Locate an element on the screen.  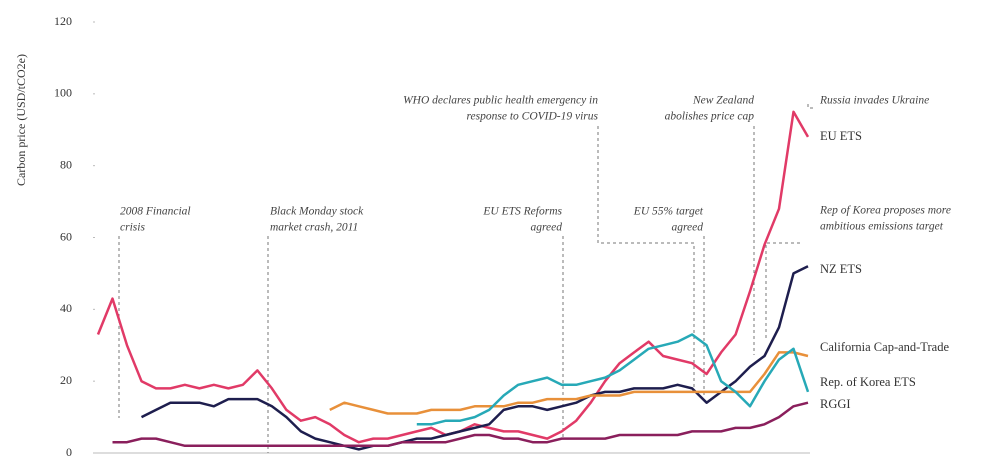
annotation: abolishes price cap is located at coordinates (710, 117).